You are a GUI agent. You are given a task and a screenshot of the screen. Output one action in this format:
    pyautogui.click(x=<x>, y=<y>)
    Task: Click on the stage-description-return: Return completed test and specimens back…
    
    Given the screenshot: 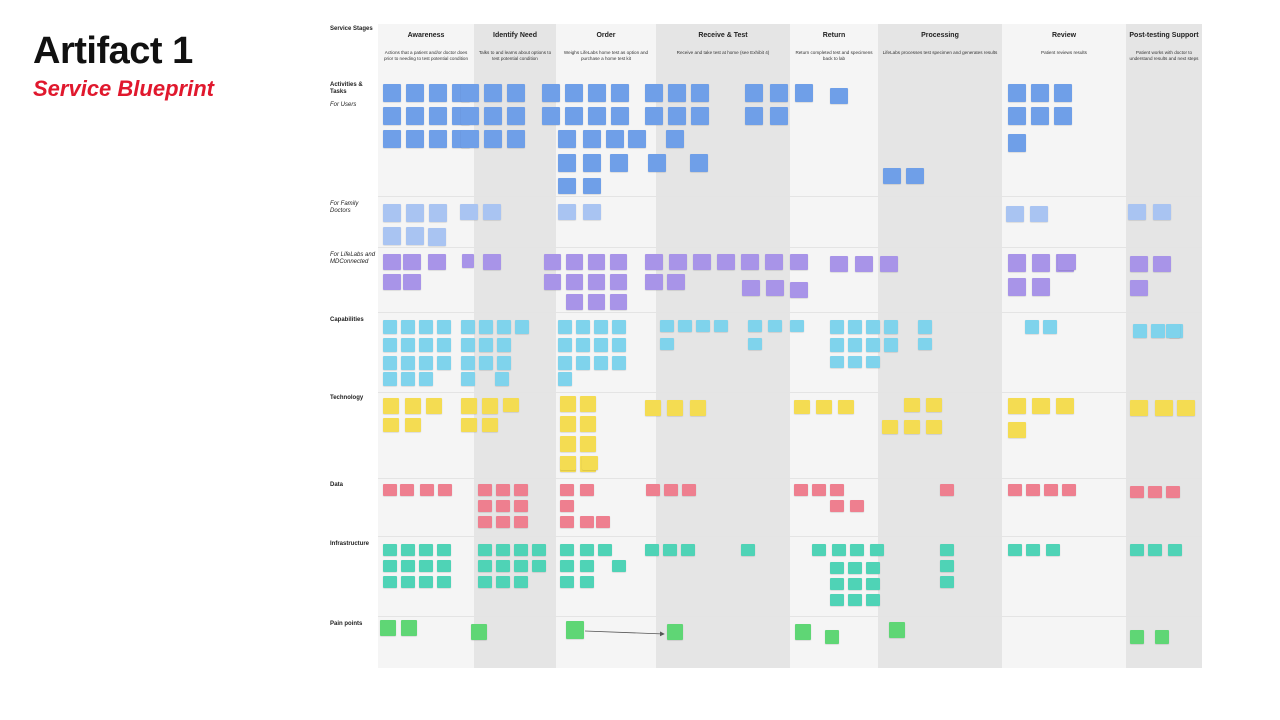 What is the action you would take?
    pyautogui.click(x=834, y=55)
    